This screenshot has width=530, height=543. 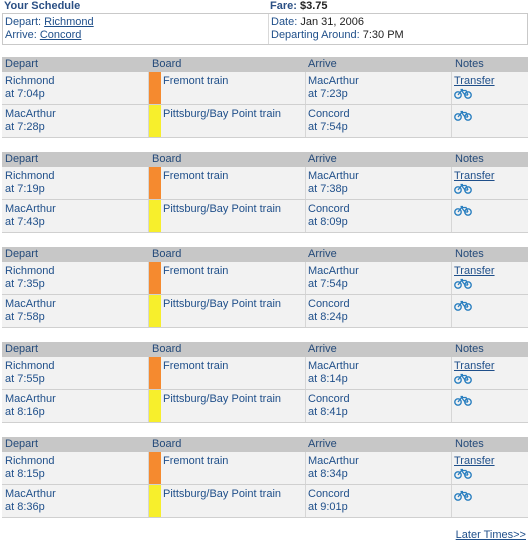 I want to click on arrive-time: at 7:54p, so click(x=328, y=284).